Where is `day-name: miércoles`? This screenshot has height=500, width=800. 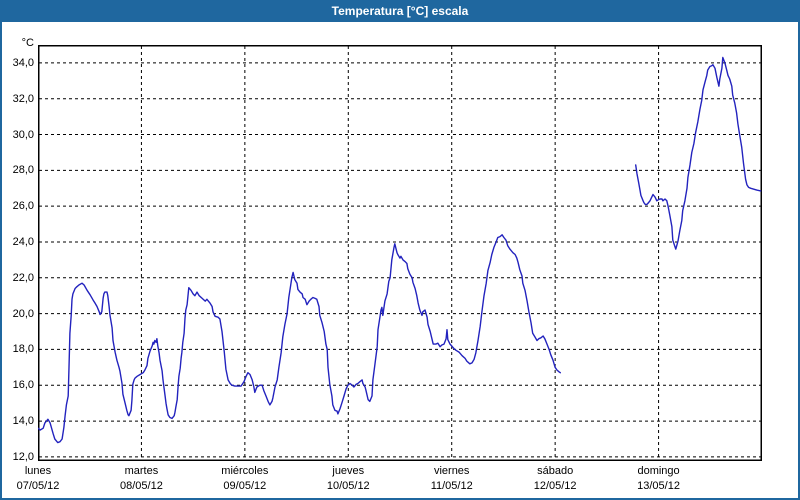 day-name: miércoles is located at coordinates (245, 471).